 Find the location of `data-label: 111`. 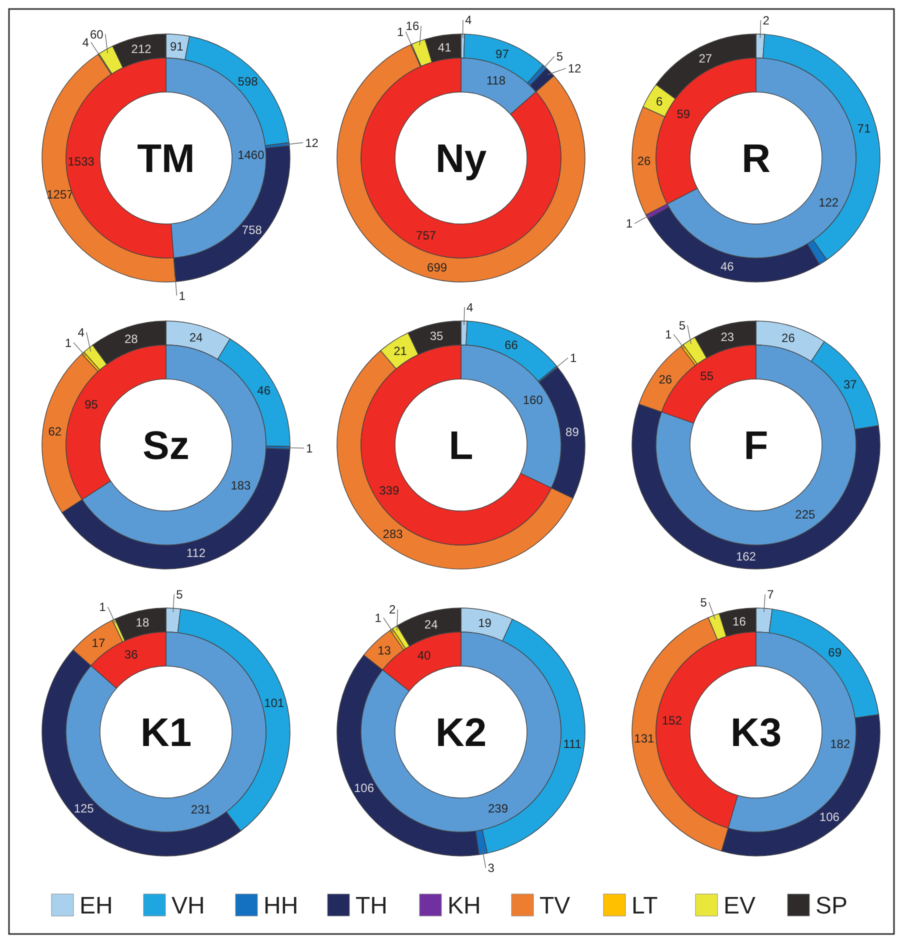

data-label: 111 is located at coordinates (572, 744).